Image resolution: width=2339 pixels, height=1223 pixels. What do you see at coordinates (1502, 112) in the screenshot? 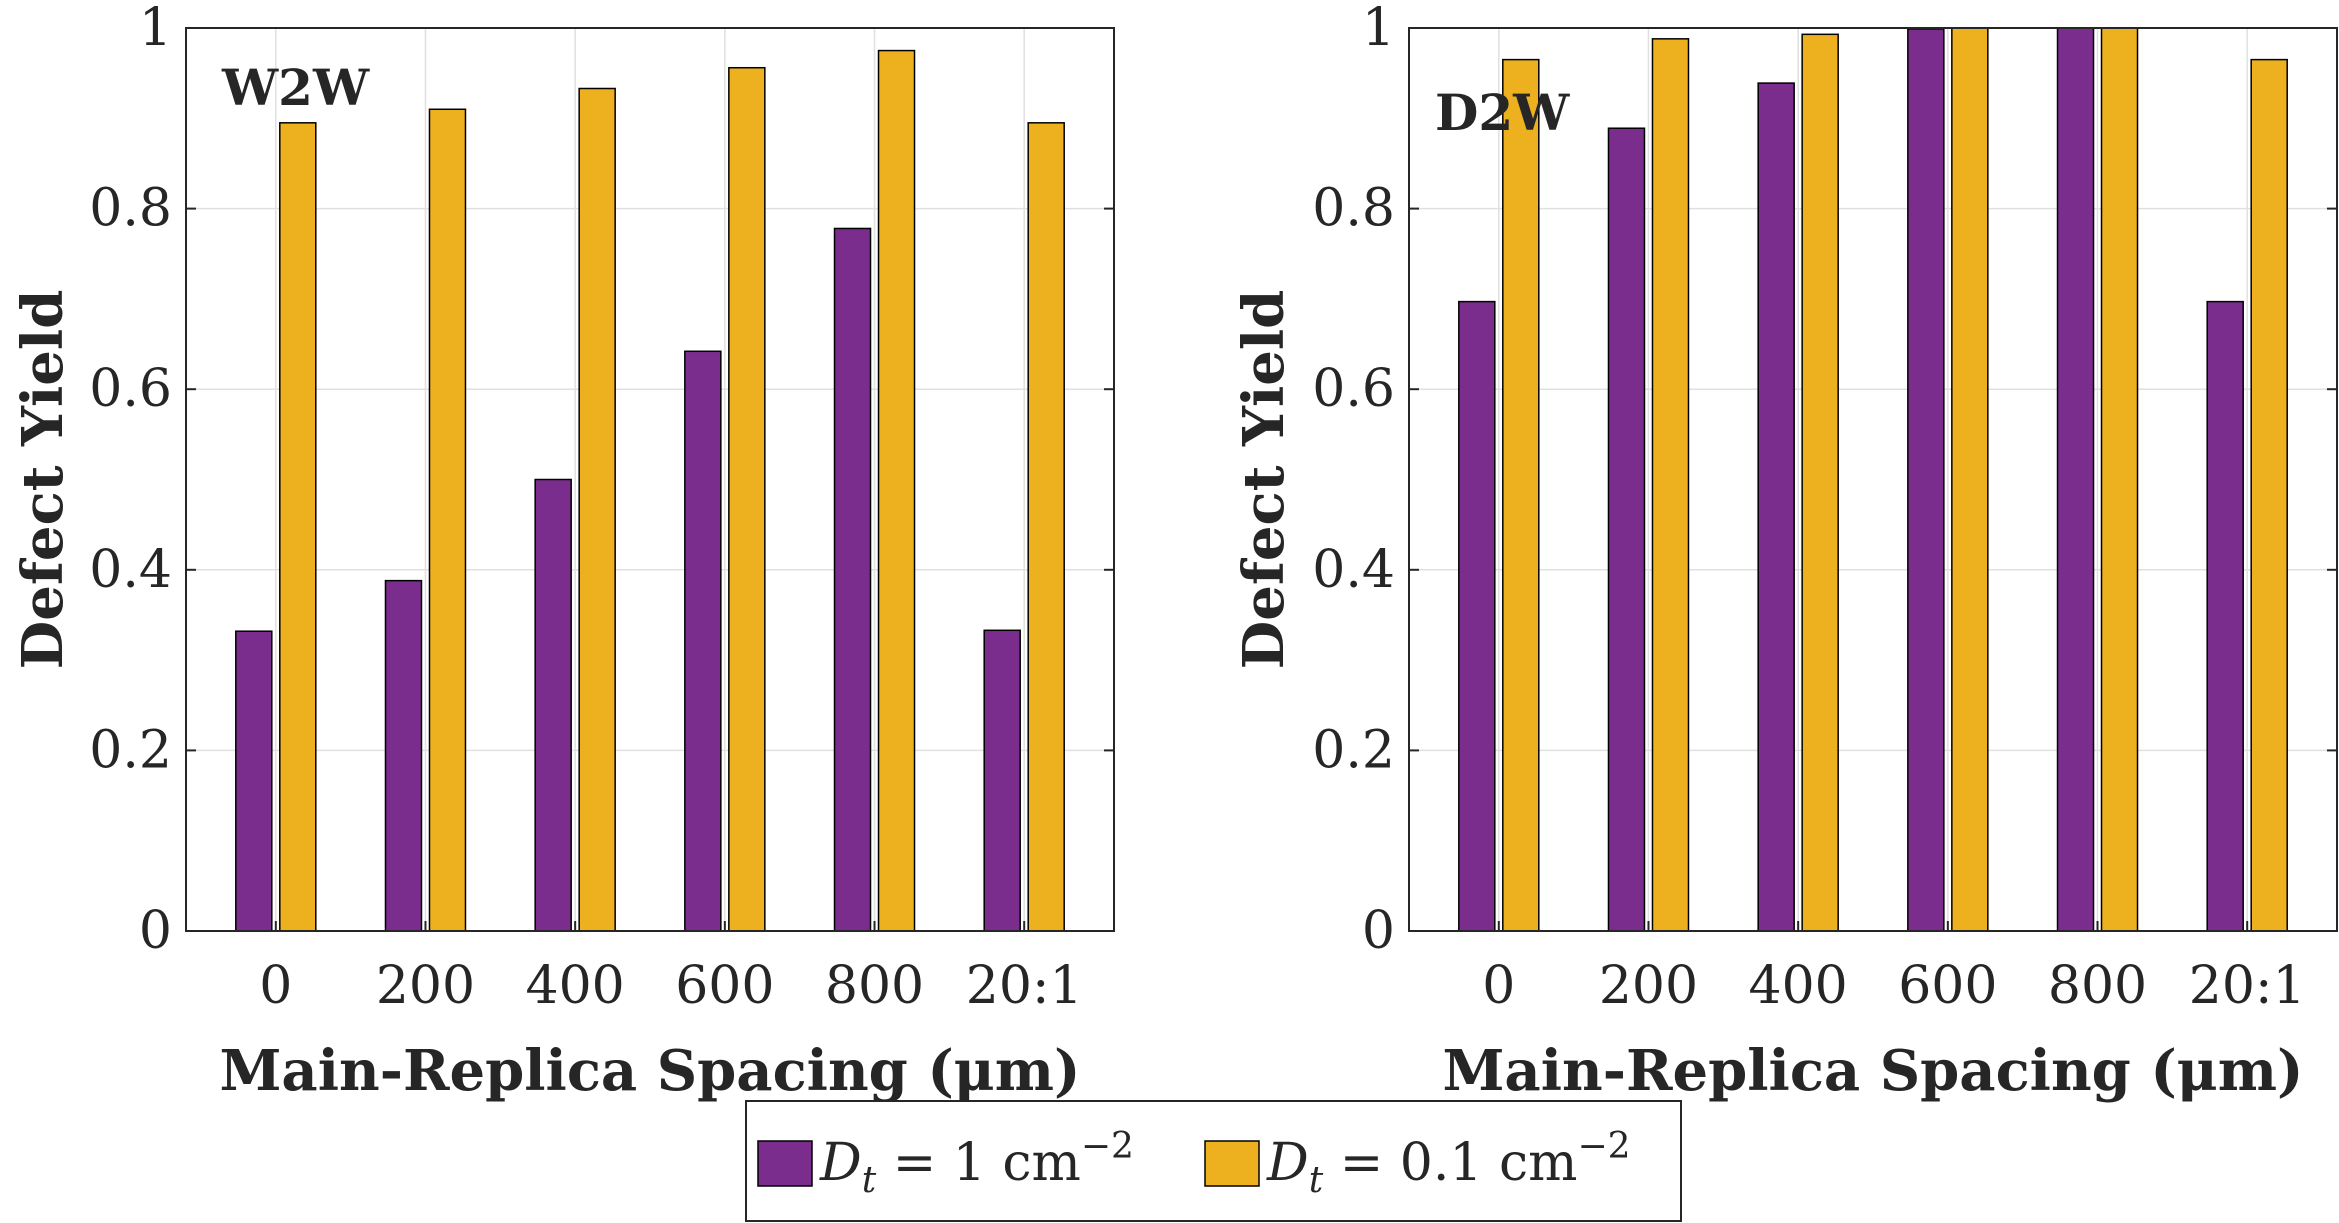
I see `panel-title: D2W` at bounding box center [1502, 112].